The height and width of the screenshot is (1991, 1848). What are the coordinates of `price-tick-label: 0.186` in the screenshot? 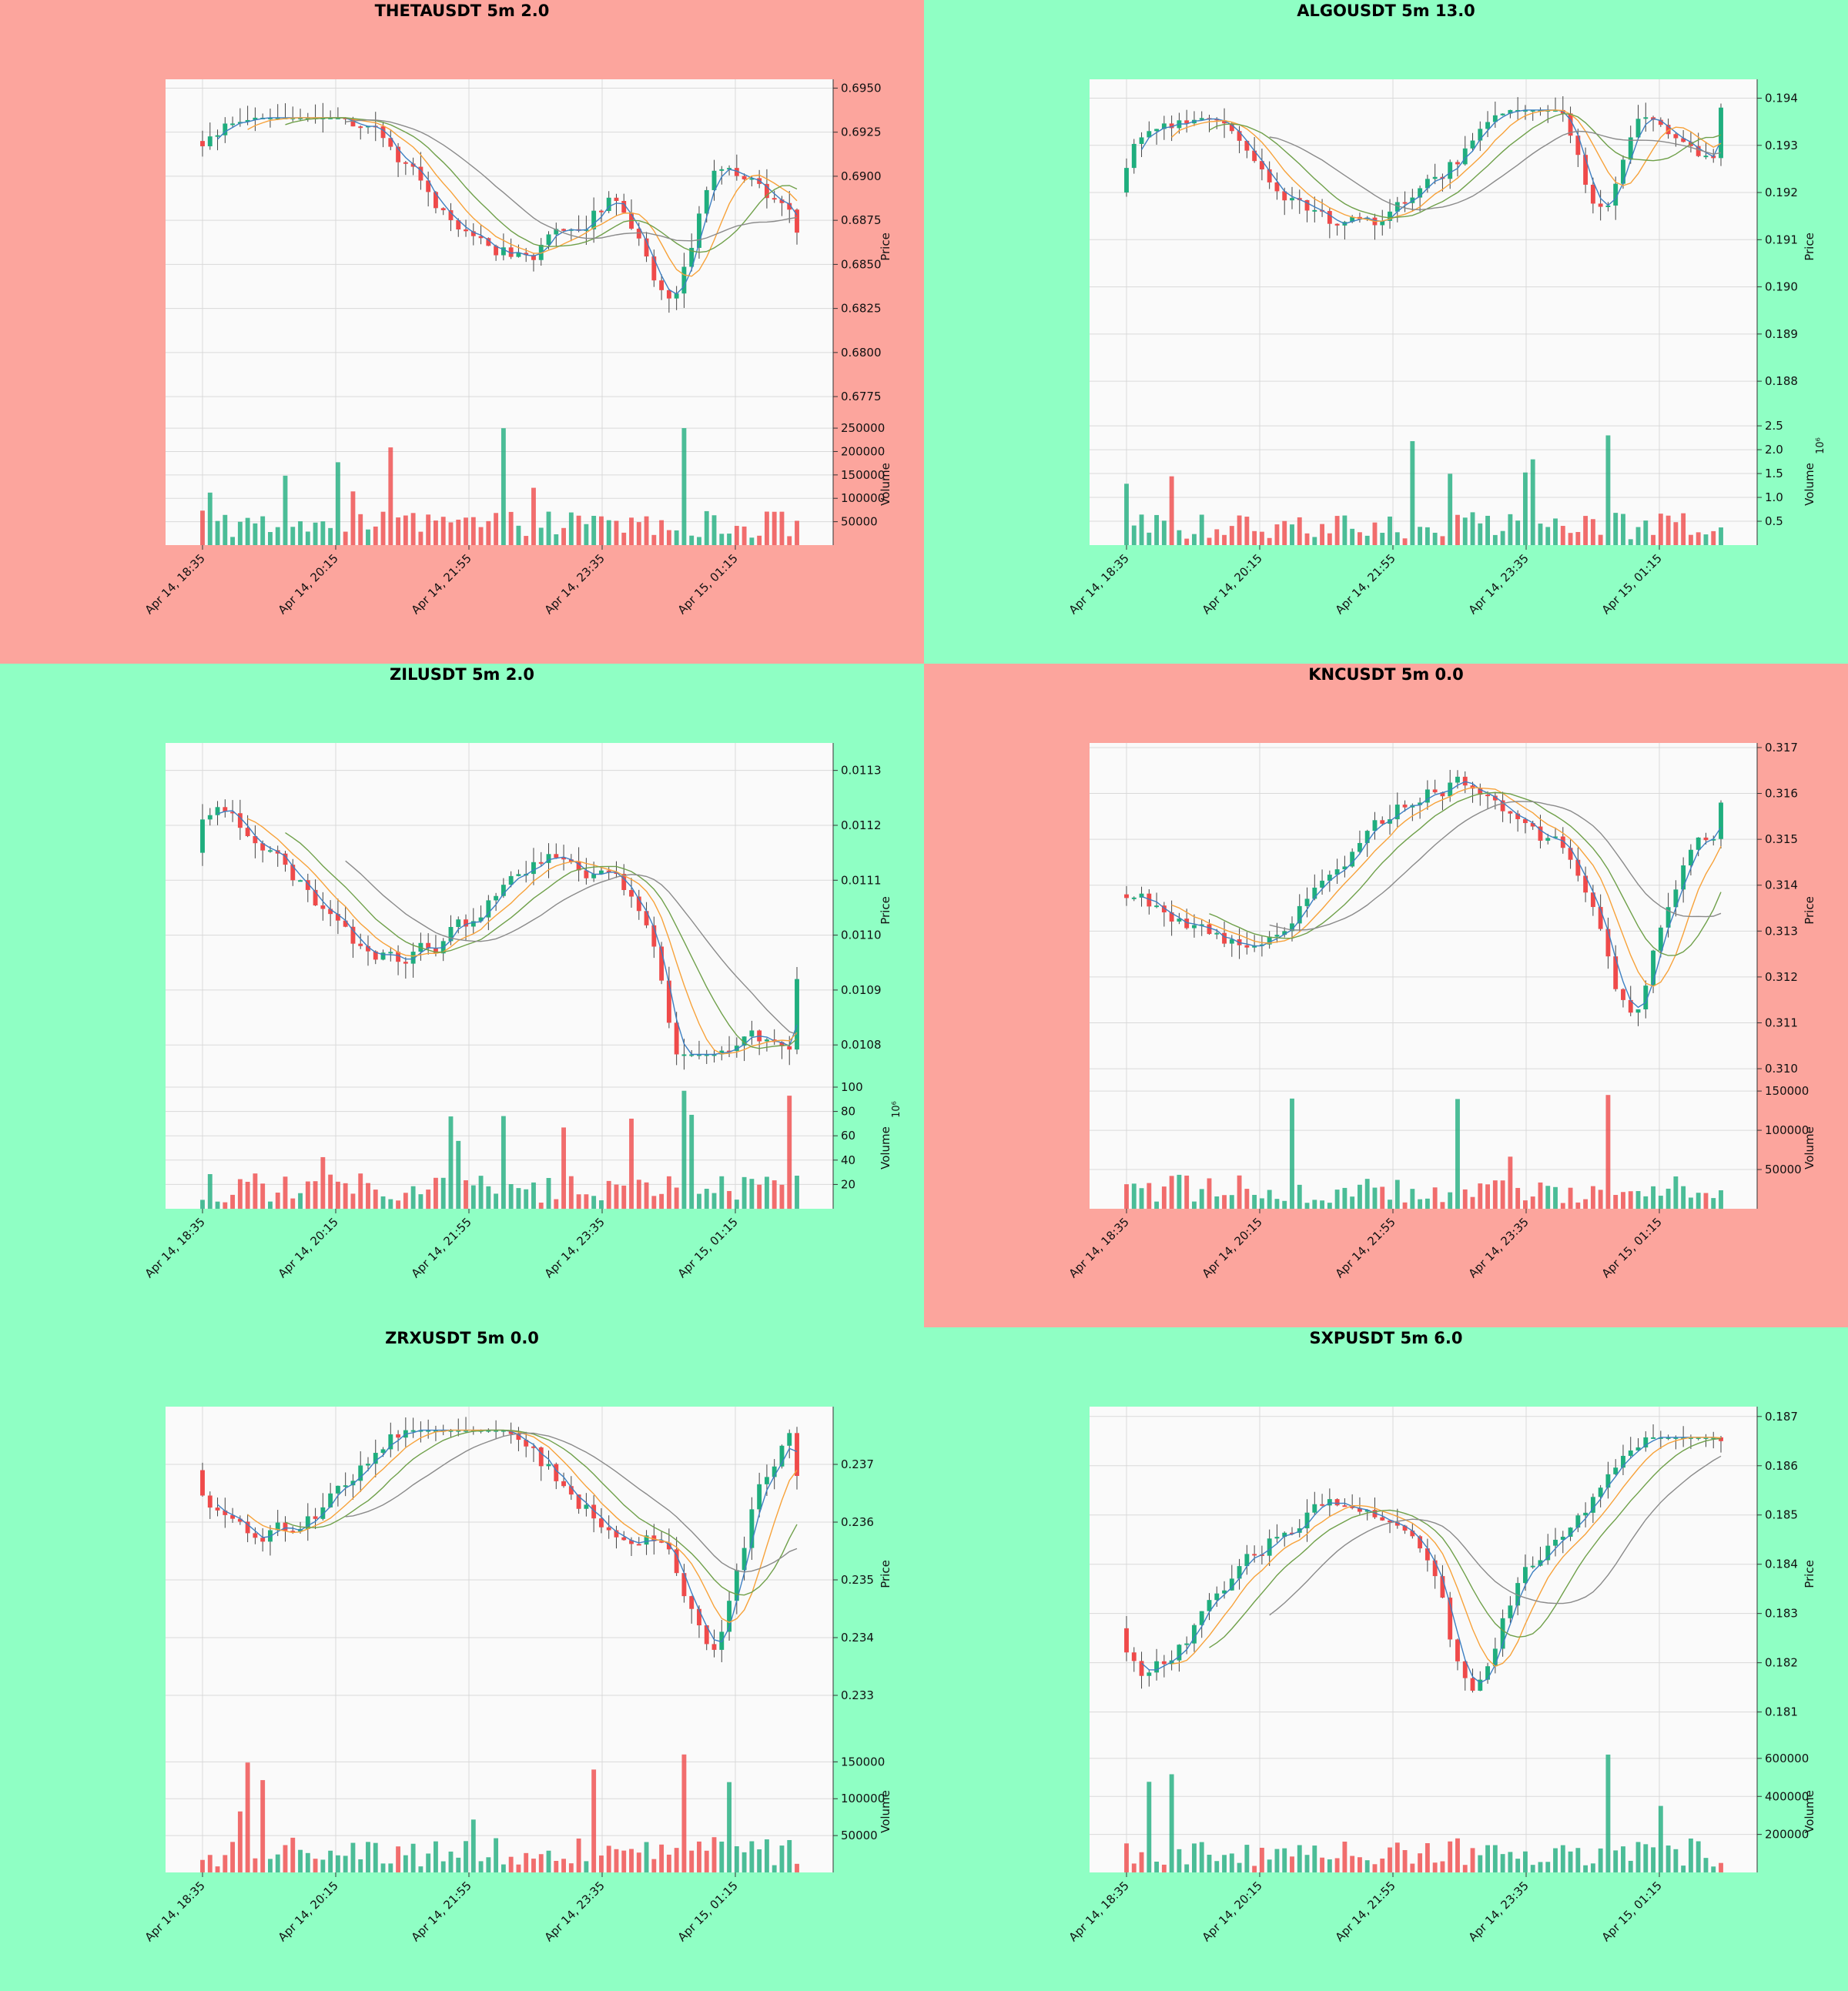 It's located at (1781, 1466).